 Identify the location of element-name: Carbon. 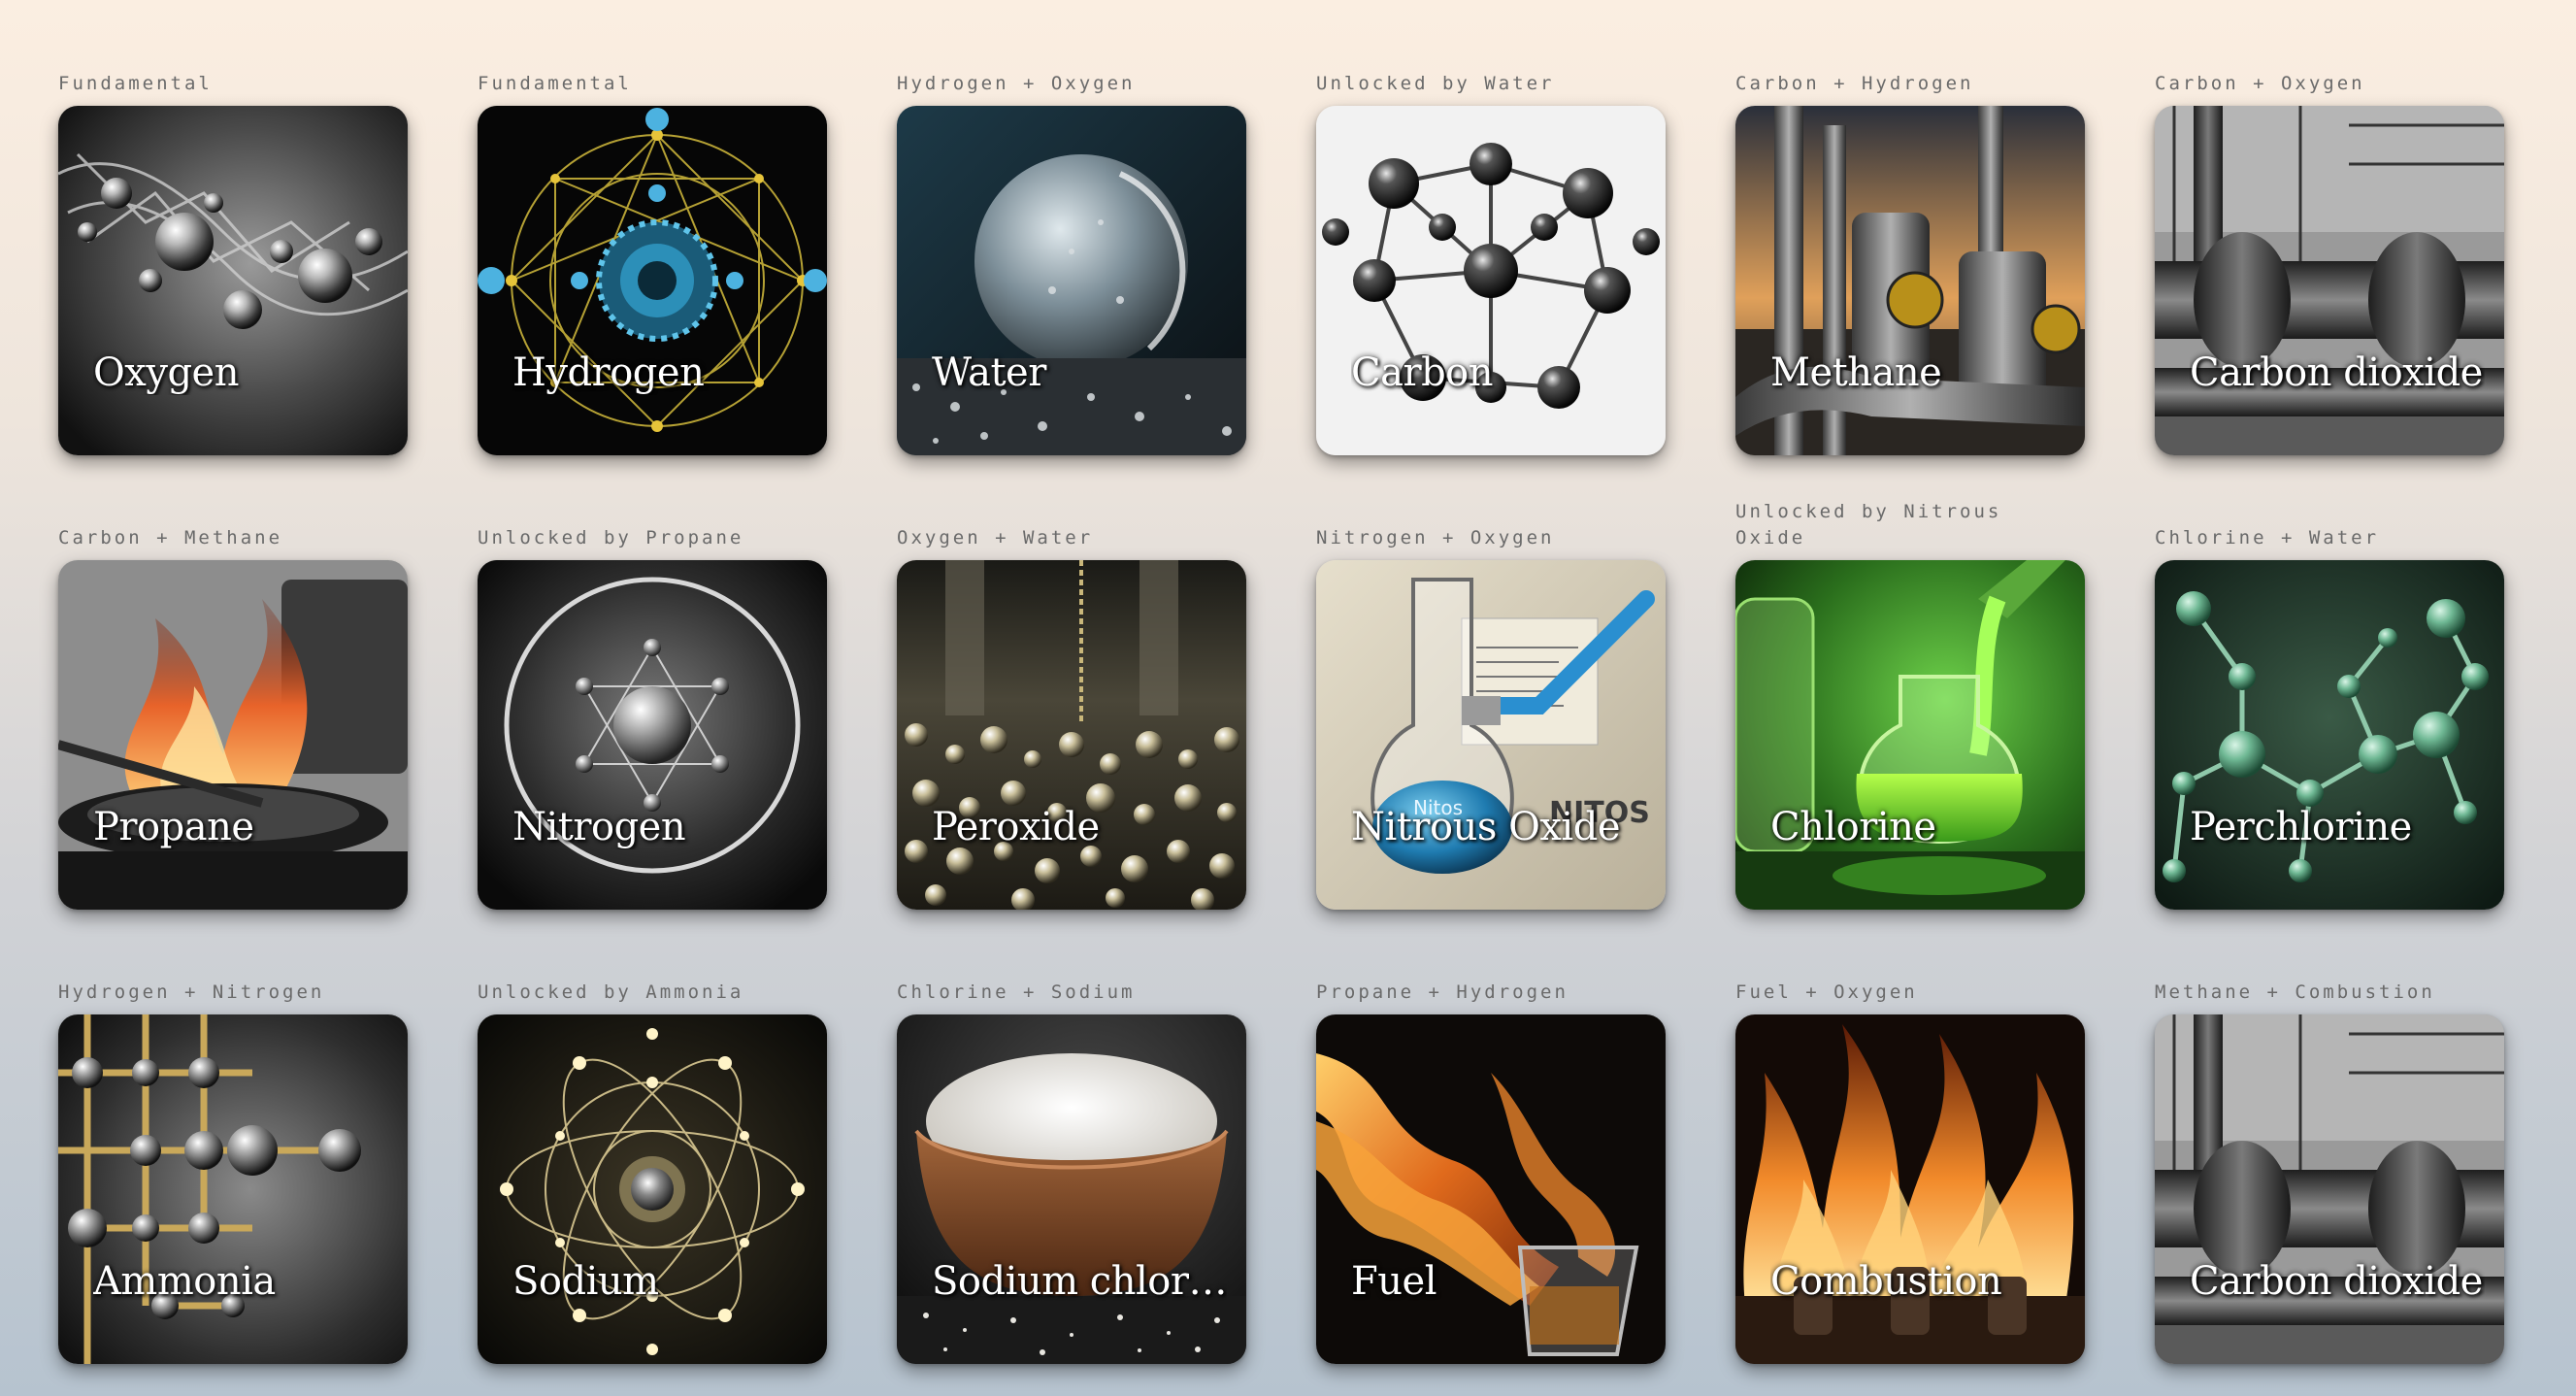
(1422, 373).